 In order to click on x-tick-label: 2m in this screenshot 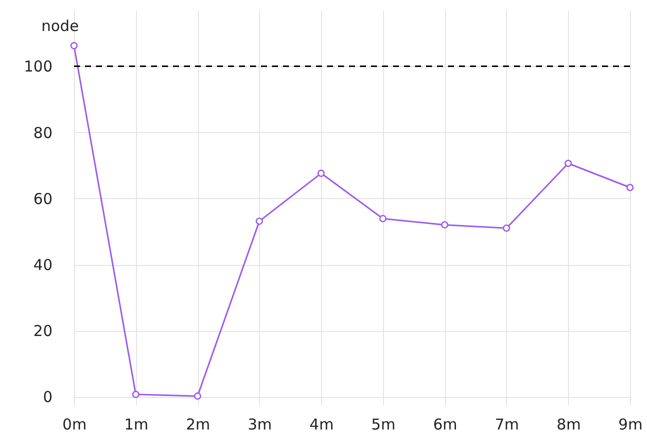, I will do `click(198, 425)`.